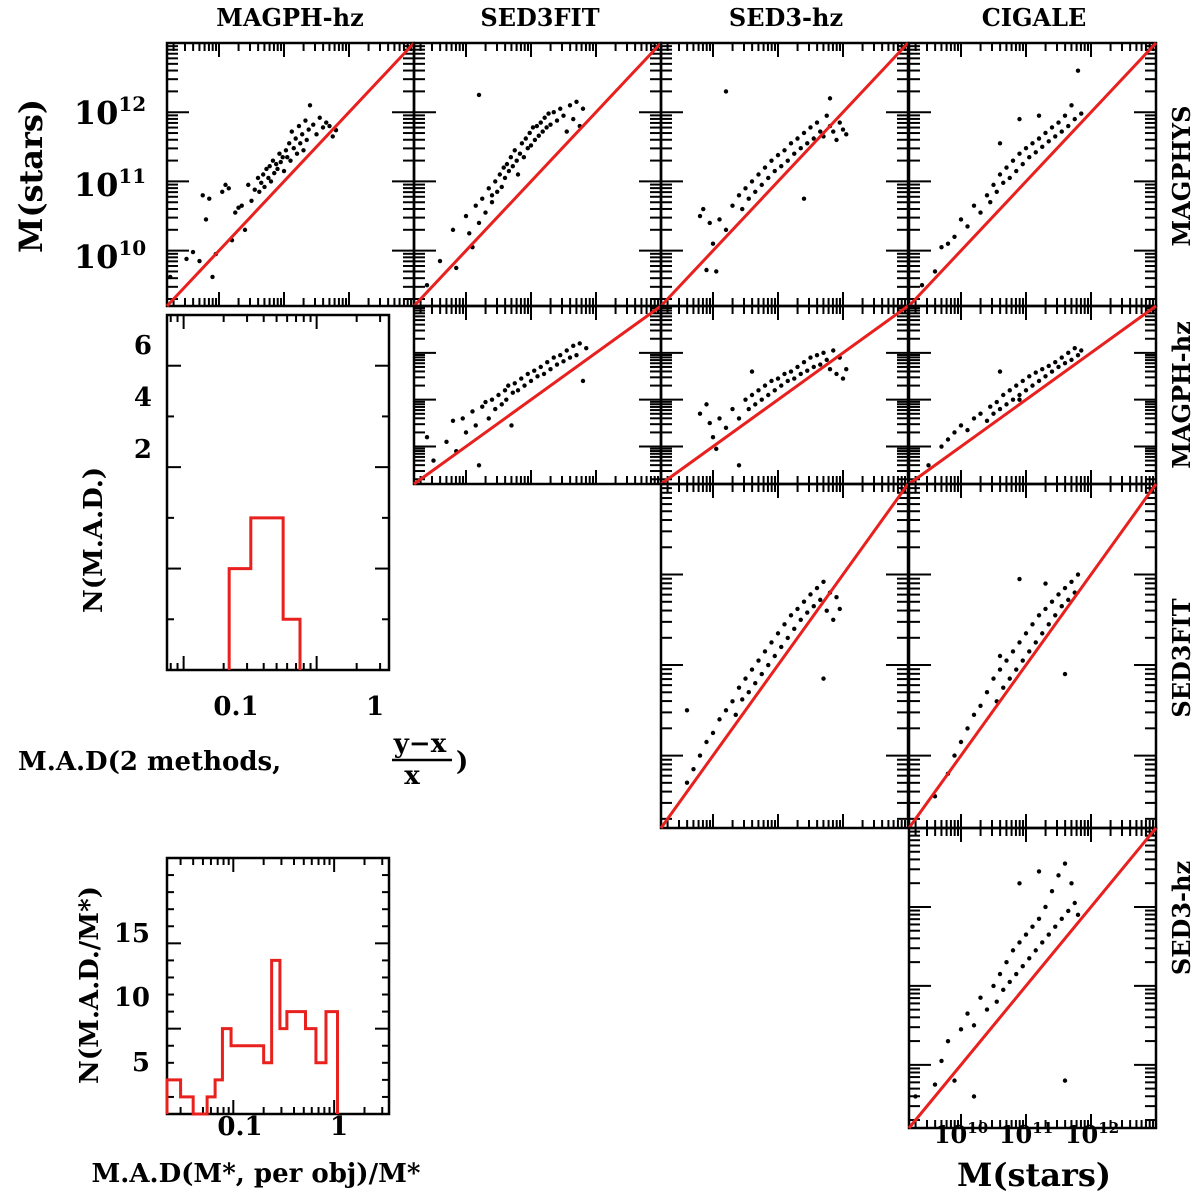 The image size is (1200, 1203). What do you see at coordinates (1032, 656) in the screenshot?
I see `scatter-panel-sed3fit-vs-cigale` at bounding box center [1032, 656].